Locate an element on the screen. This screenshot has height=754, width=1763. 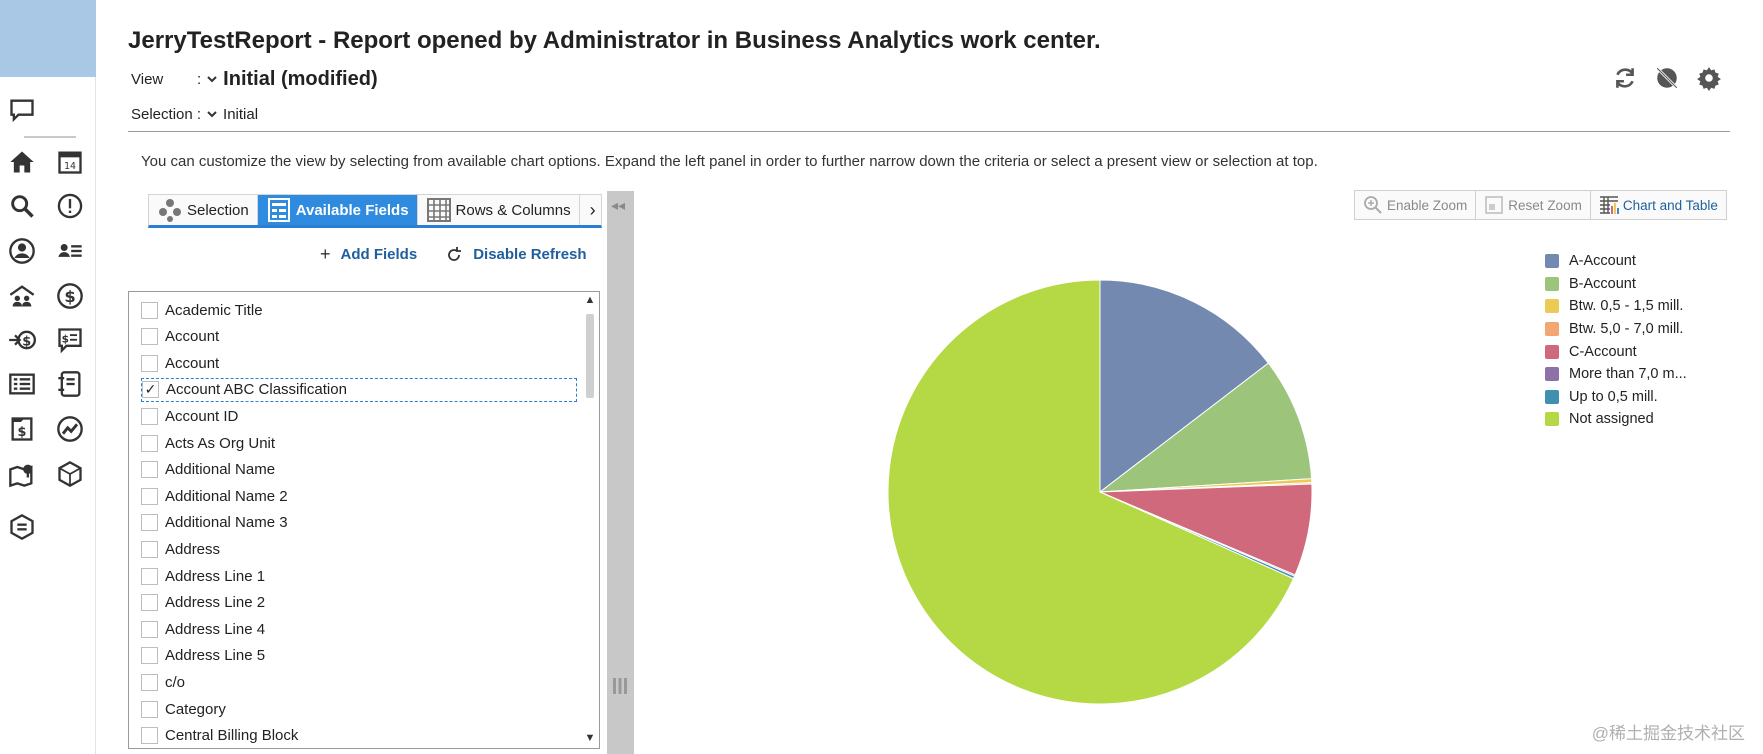
scroll-up-icon: ▲ is located at coordinates (590, 300).